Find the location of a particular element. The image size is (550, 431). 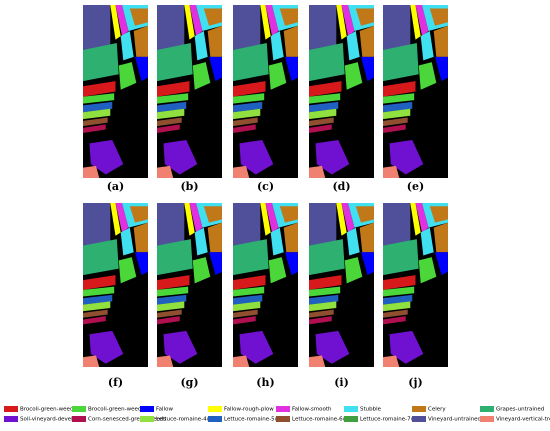

legend-label: Corn-senesced-green-weeds is located at coordinates (127, 420).